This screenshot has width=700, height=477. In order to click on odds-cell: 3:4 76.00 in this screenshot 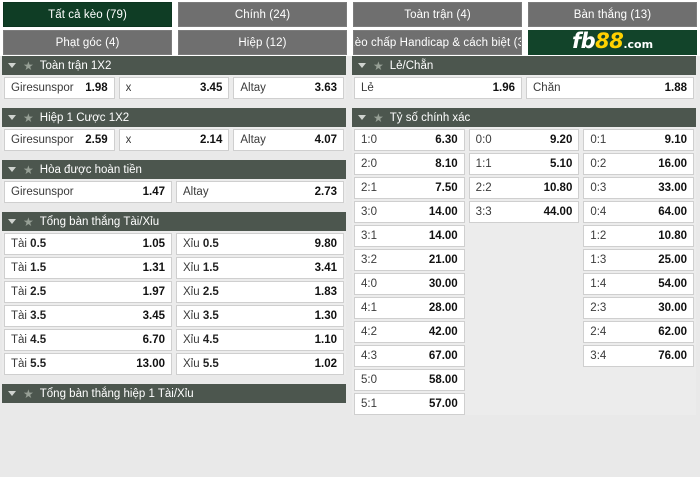, I will do `click(638, 356)`.